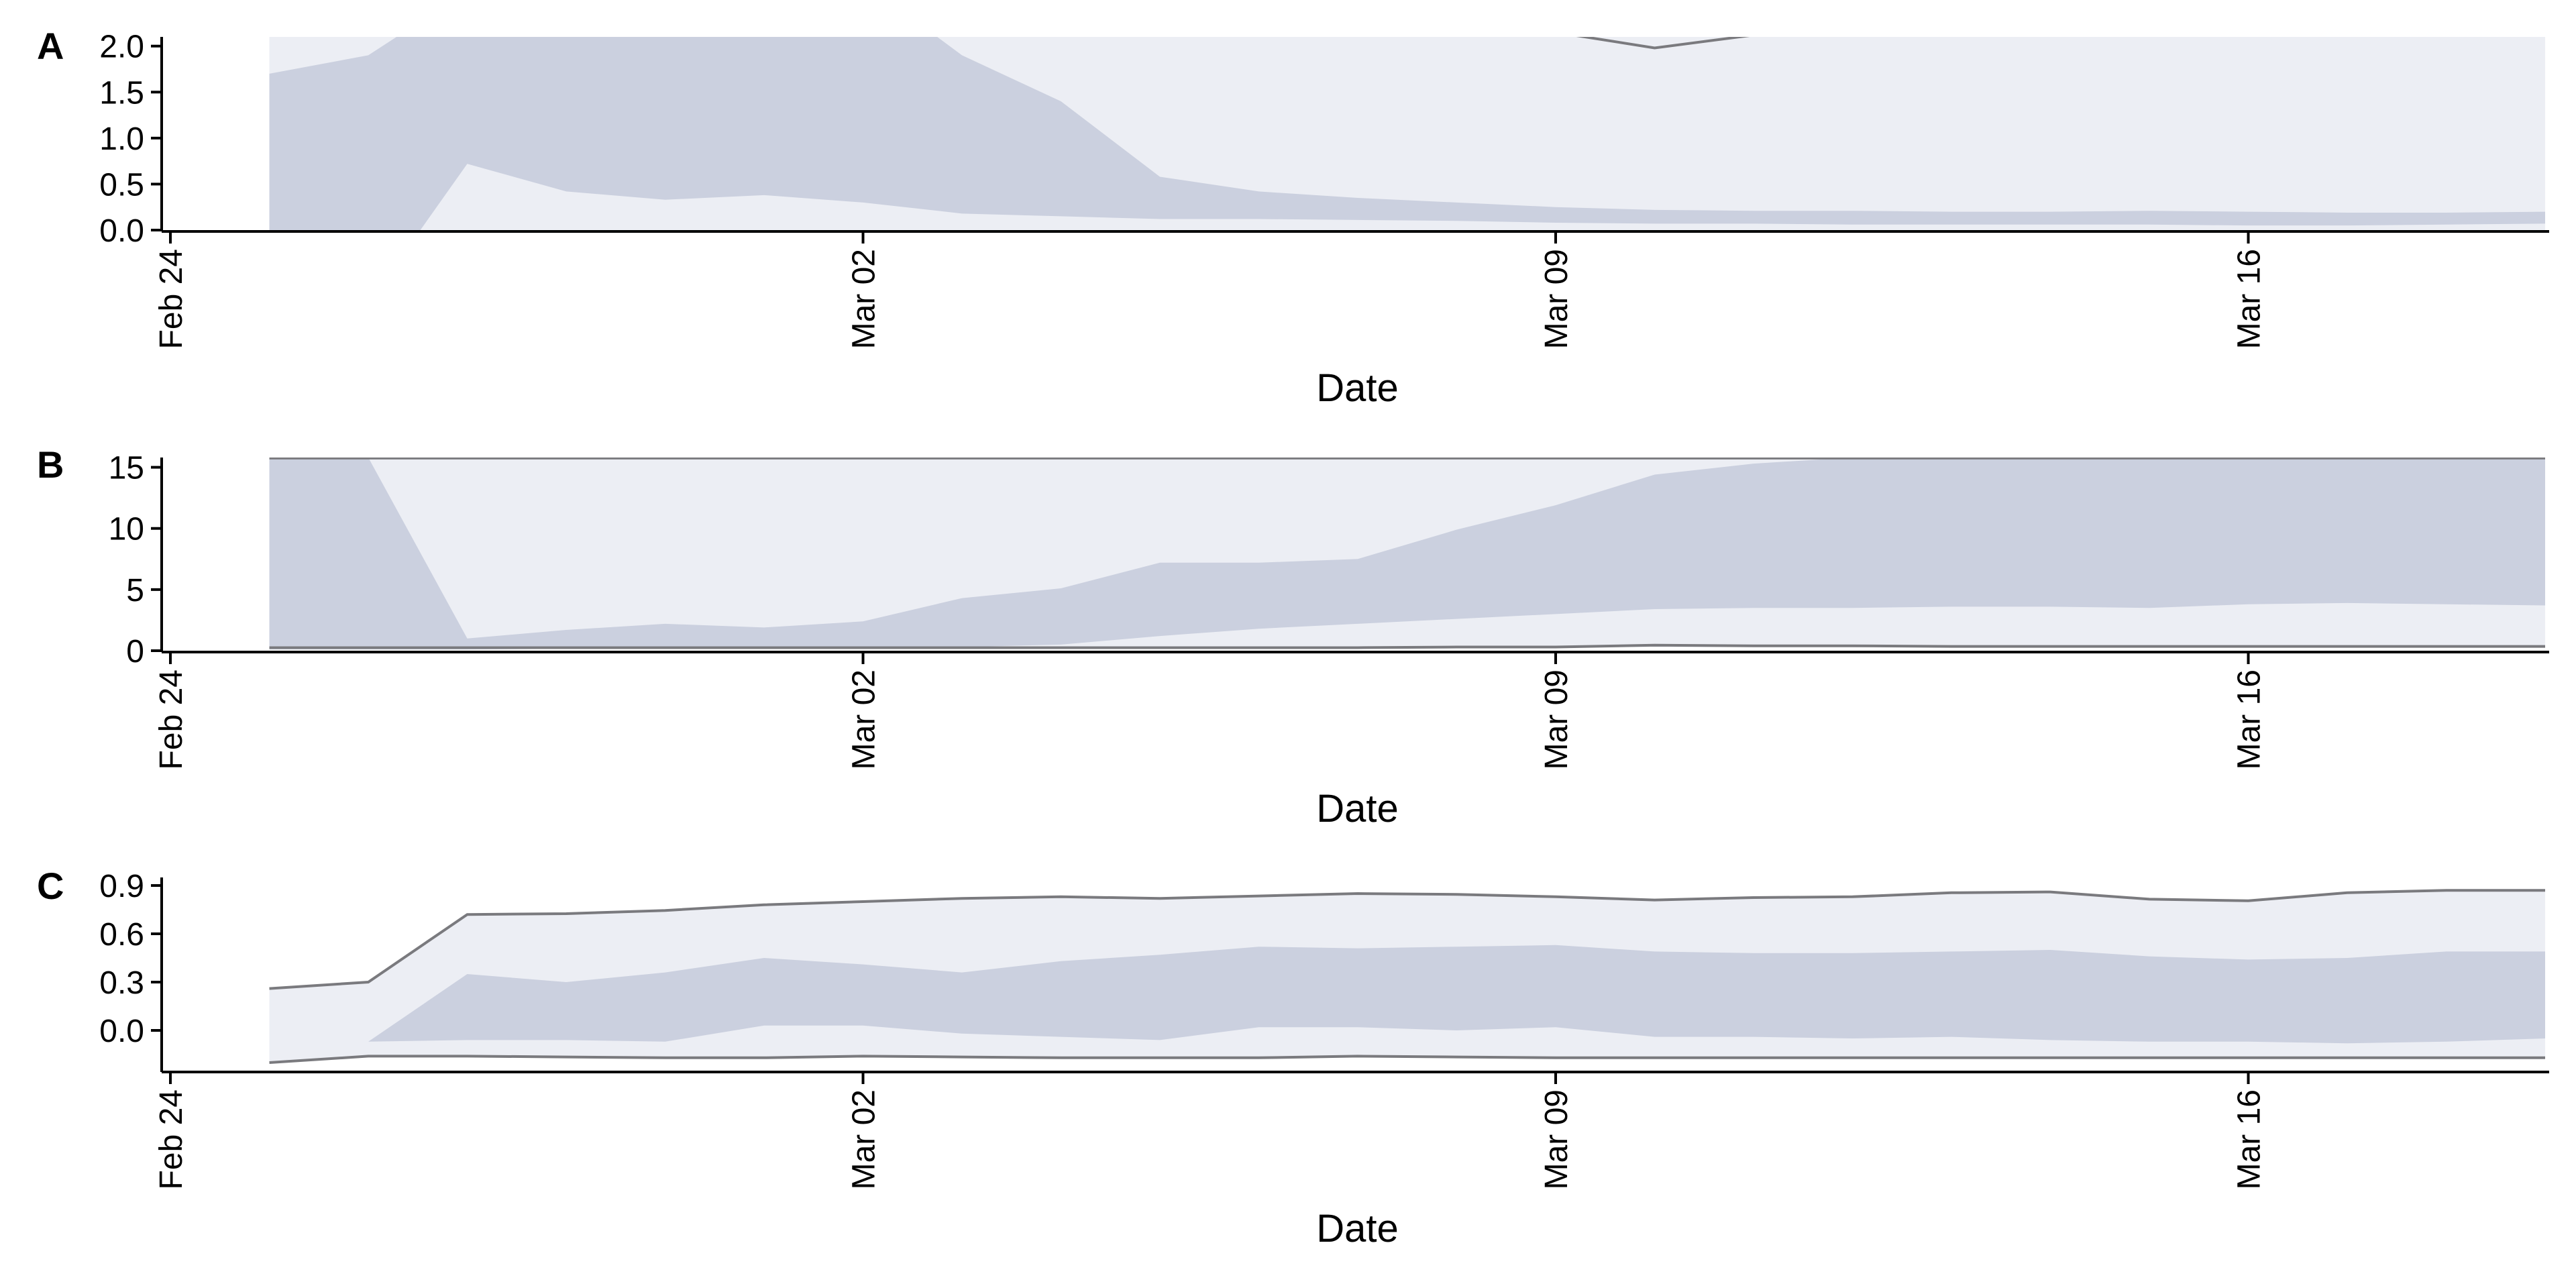 The height and width of the screenshot is (1288, 2576). I want to click on y-tick-label: 1.0, so click(121, 139).